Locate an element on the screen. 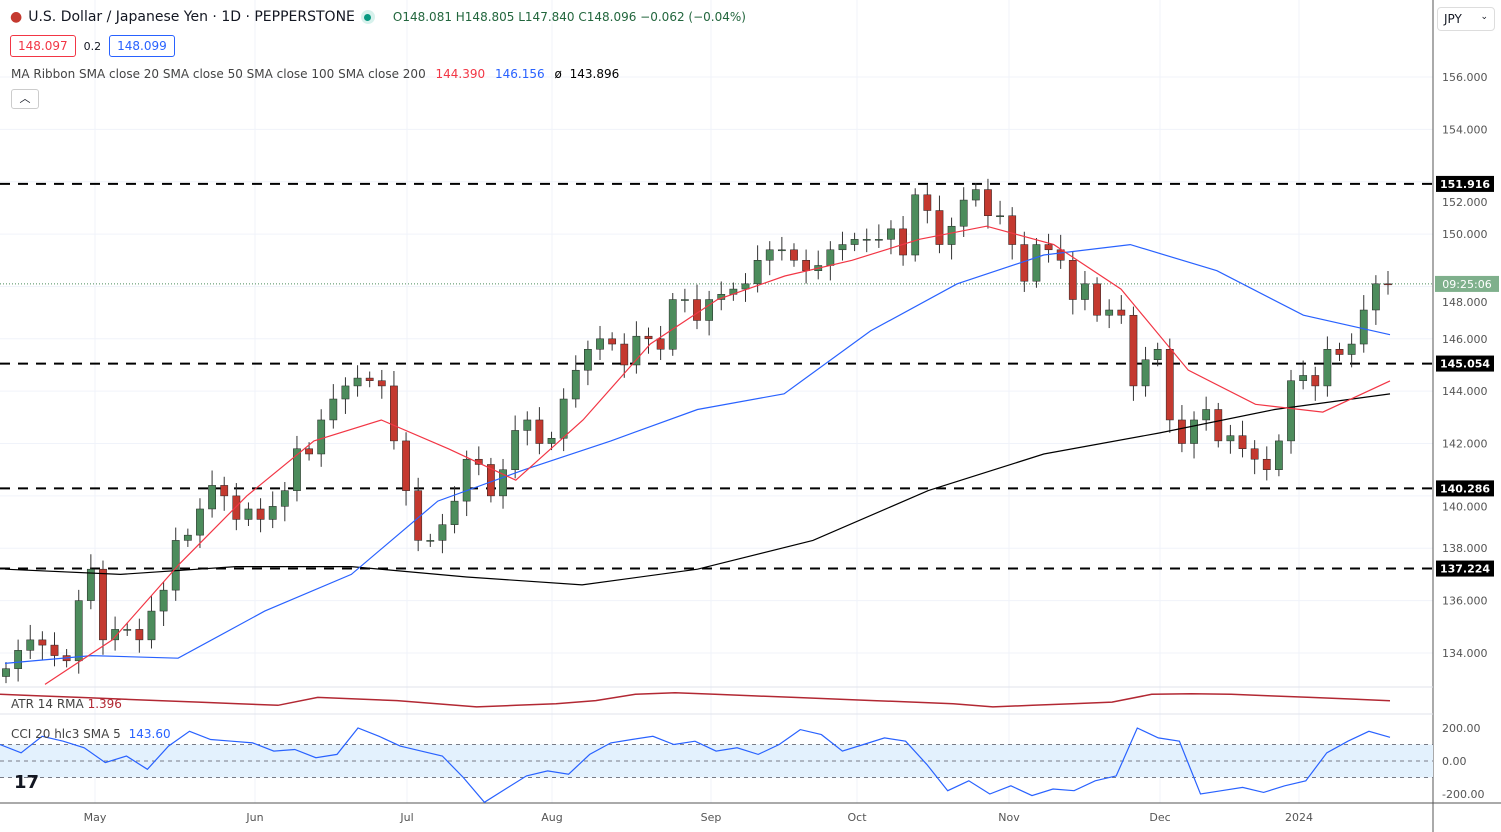 Image resolution: width=1501 pixels, height=832 pixels. x-tick-label: May is located at coordinates (95, 817).